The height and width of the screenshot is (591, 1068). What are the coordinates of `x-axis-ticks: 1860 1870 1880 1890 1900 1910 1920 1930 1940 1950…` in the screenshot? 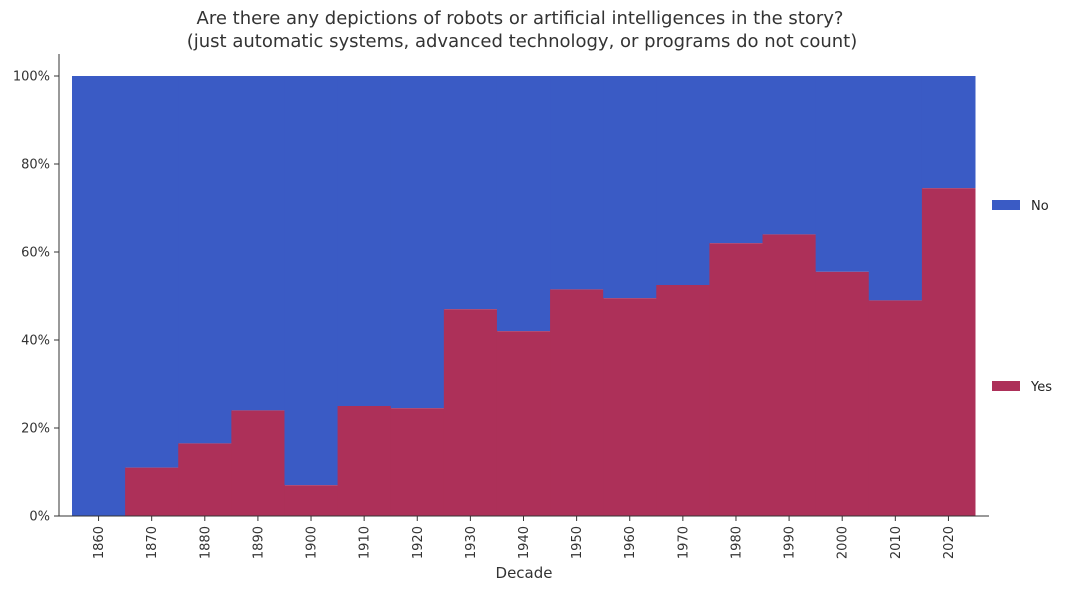 It's located at (524, 537).